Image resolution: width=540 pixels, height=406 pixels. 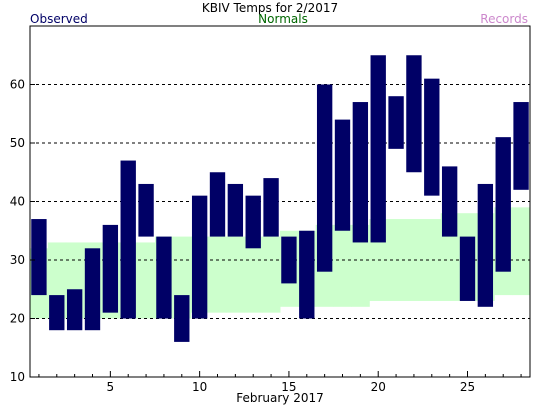 What do you see at coordinates (378, 387) in the screenshot?
I see `x-tick-label-20: 20` at bounding box center [378, 387].